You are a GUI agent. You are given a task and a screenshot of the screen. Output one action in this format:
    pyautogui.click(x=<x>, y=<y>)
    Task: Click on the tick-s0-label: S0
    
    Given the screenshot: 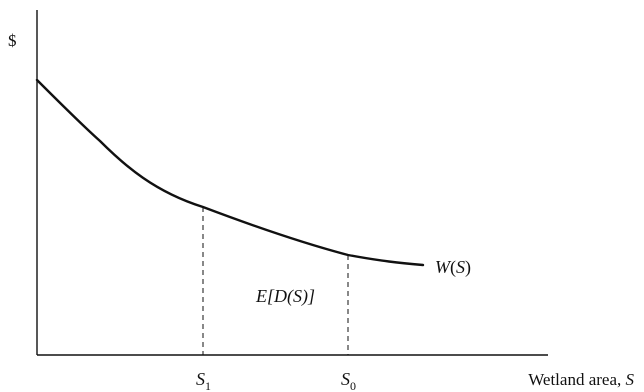 What is the action you would take?
    pyautogui.click(x=348, y=380)
    